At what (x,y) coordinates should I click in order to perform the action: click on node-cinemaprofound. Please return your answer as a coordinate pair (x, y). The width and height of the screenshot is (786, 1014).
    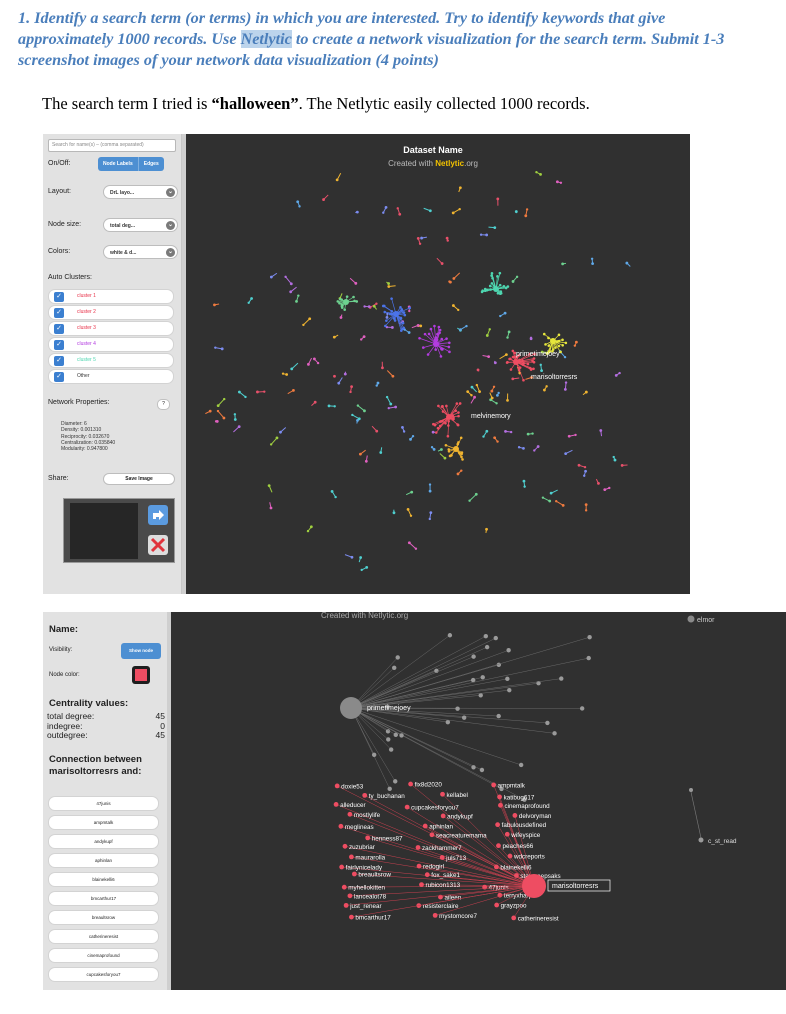
    Looking at the image, I should click on (500, 805).